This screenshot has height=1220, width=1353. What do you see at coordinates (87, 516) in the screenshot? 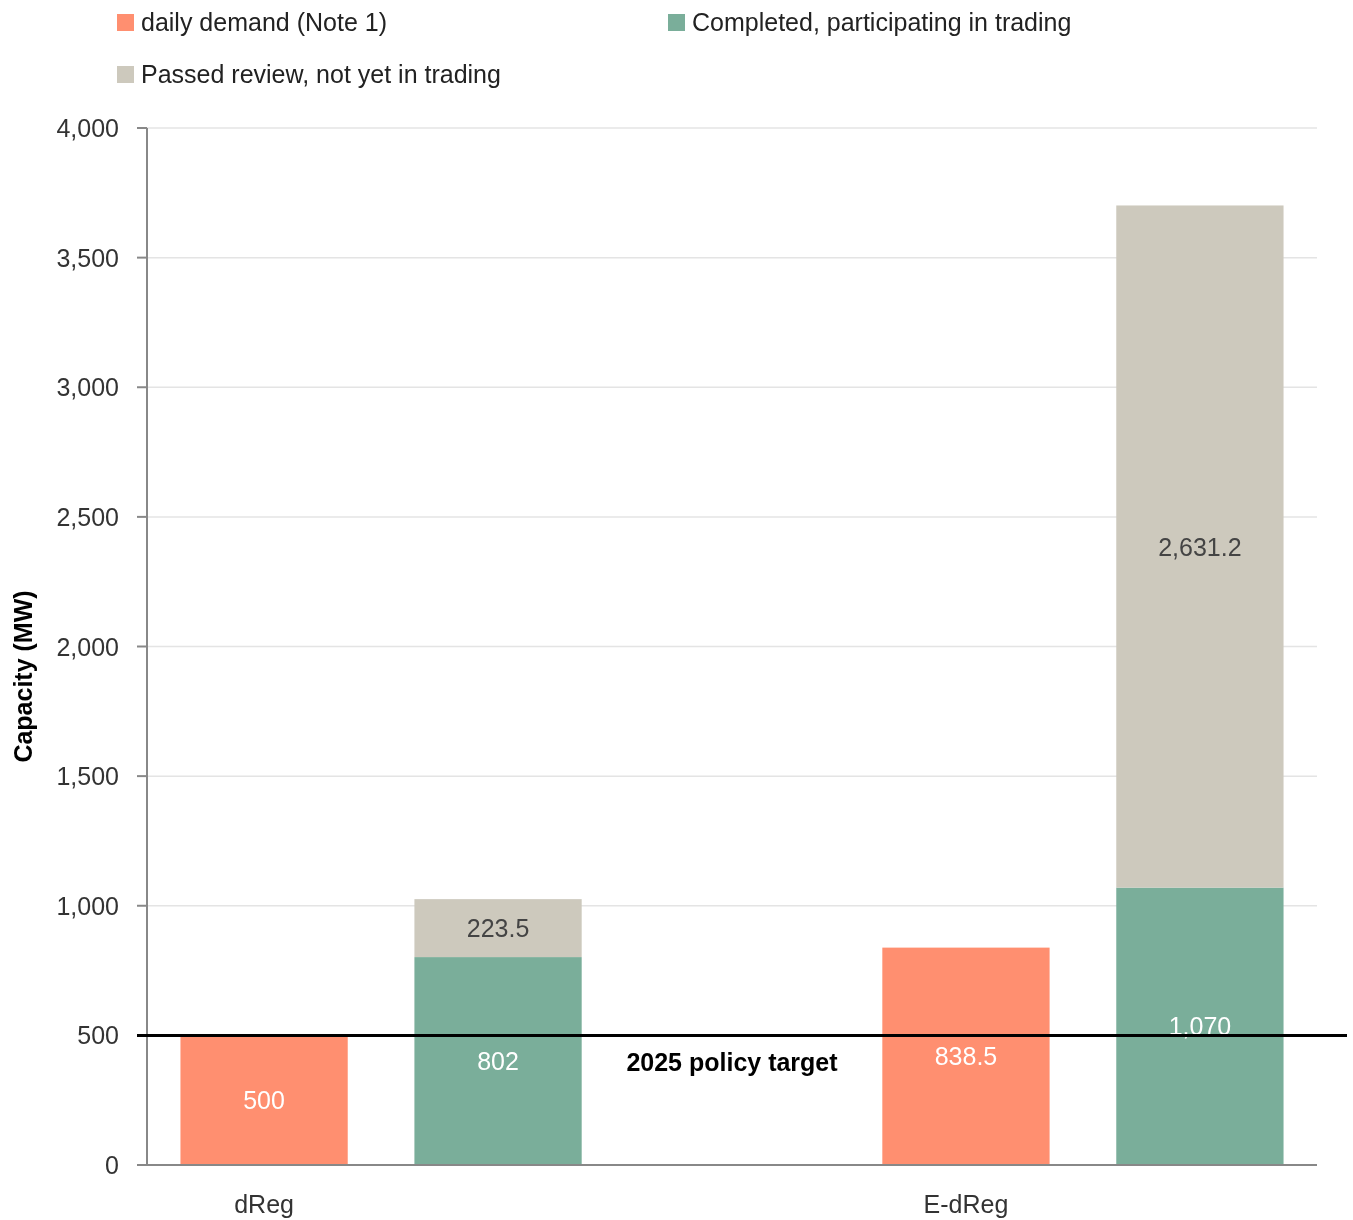
I see `y-tick-label: 2,500` at bounding box center [87, 516].